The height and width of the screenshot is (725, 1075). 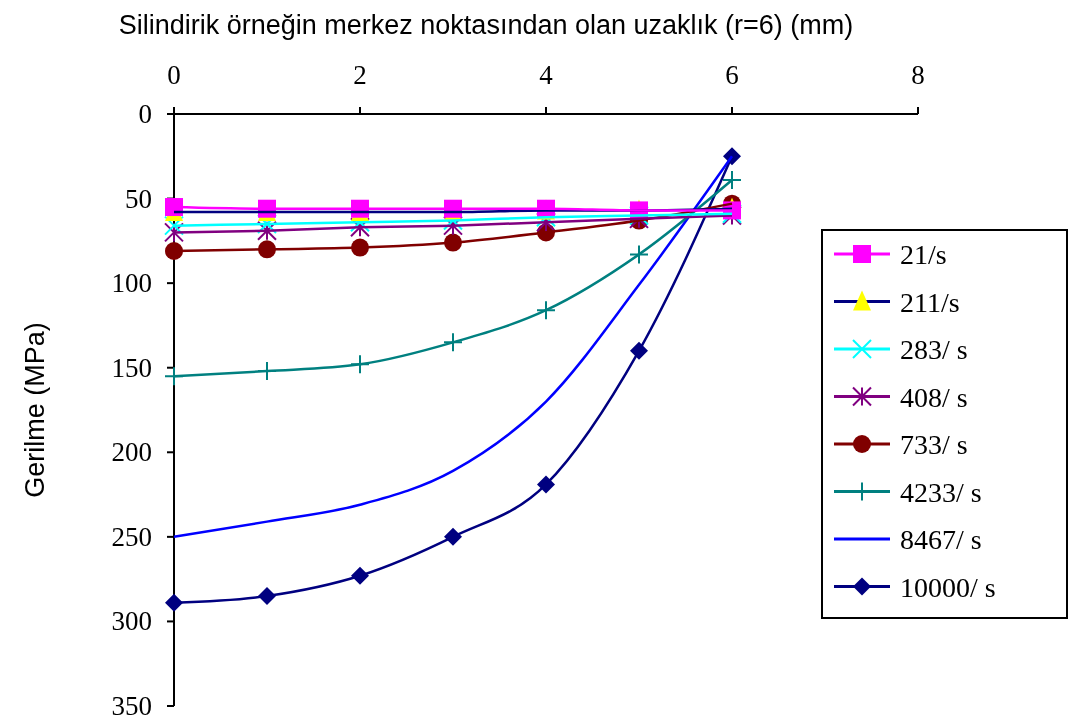 What do you see at coordinates (732, 75) in the screenshot?
I see `x-tick-label: 6` at bounding box center [732, 75].